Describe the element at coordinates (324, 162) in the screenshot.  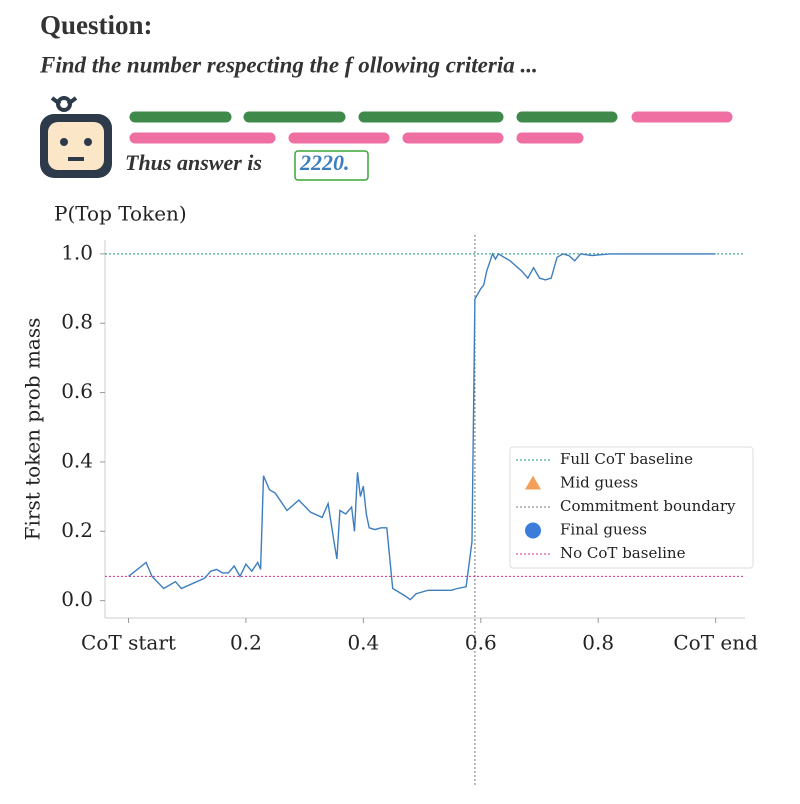
I see `answer-value: 2220.` at that location.